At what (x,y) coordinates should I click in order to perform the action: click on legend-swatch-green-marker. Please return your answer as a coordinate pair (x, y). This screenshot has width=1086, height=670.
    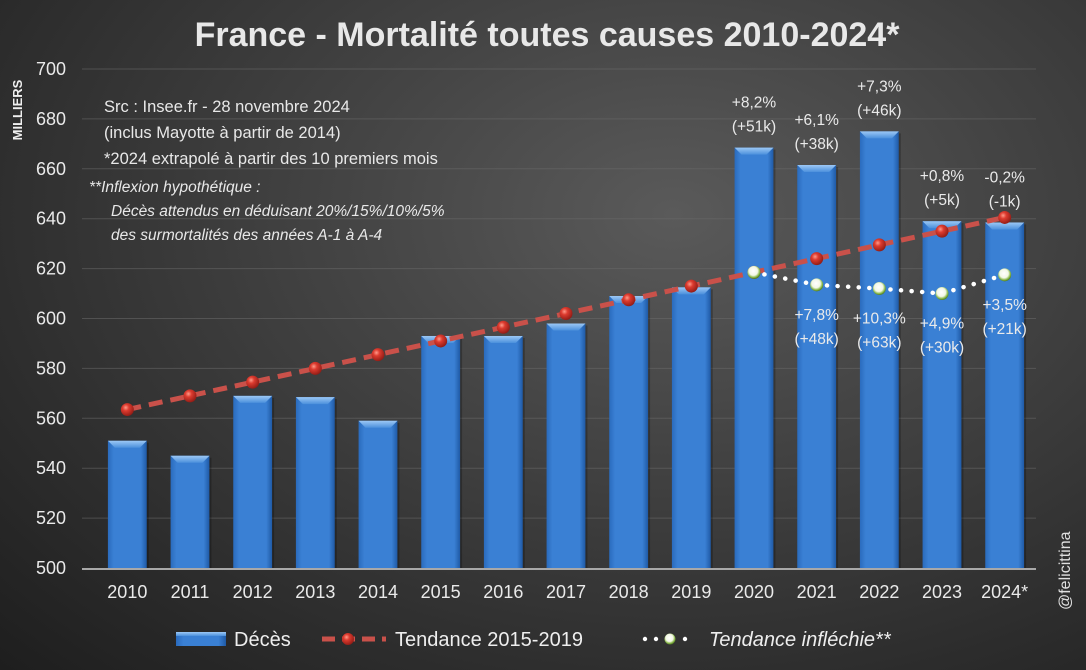
    Looking at the image, I should click on (670, 639).